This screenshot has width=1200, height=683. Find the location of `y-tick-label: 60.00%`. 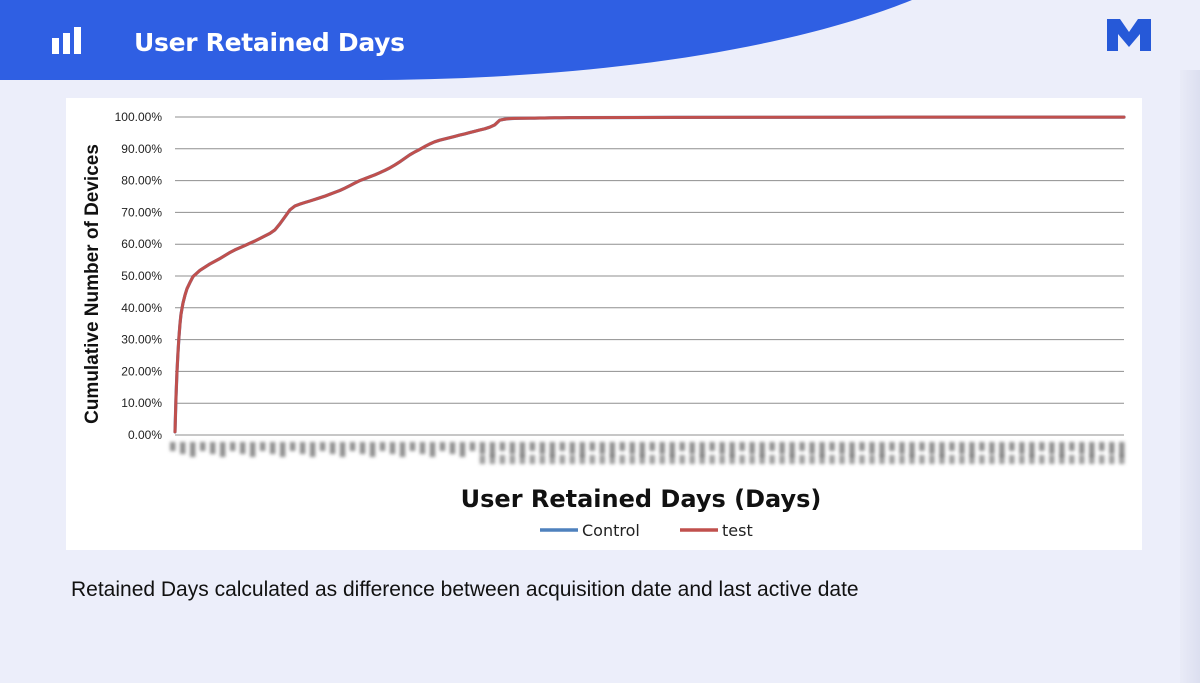

y-tick-label: 60.00% is located at coordinates (141, 244).